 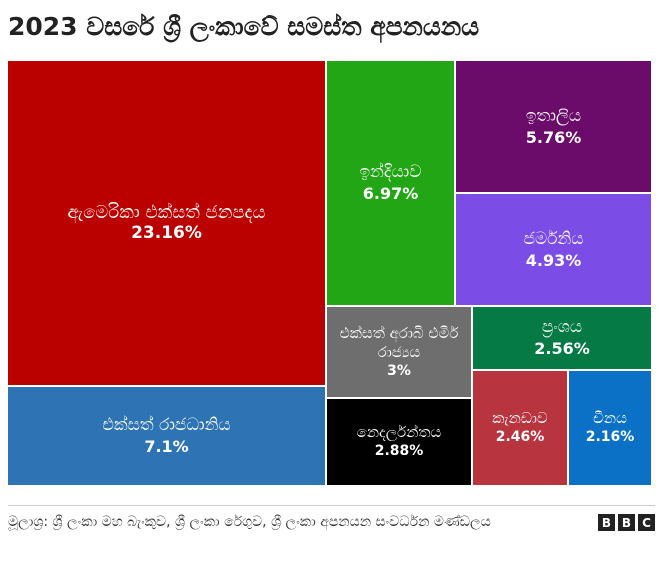 I want to click on tile-value: 3%, so click(x=399, y=370).